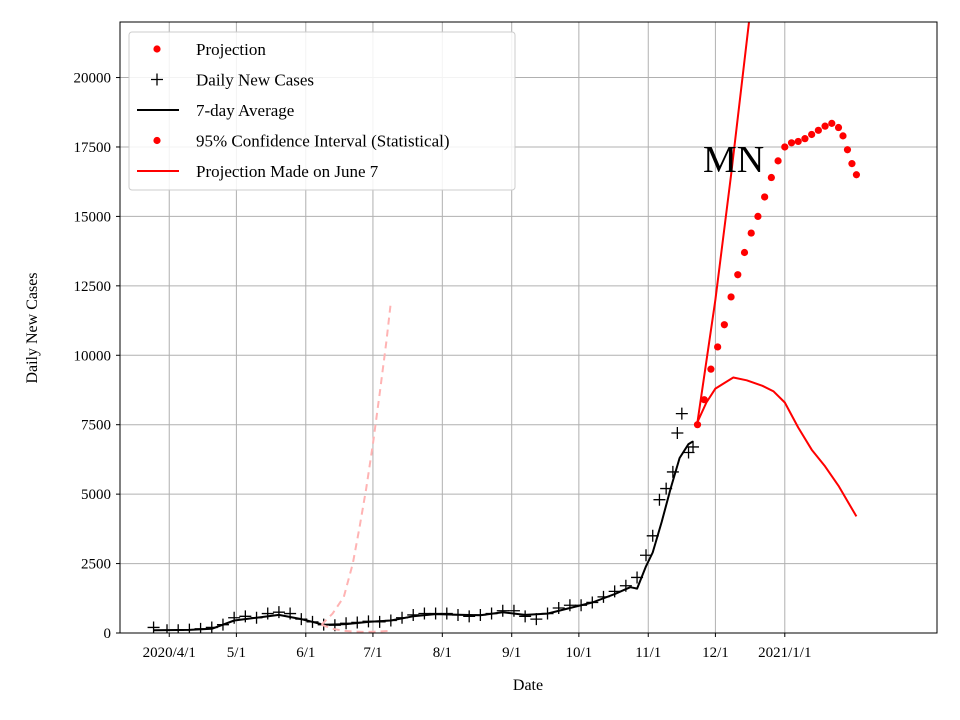 This screenshot has width=960, height=720. I want to click on x-tick-label: 12/1, so click(715, 653).